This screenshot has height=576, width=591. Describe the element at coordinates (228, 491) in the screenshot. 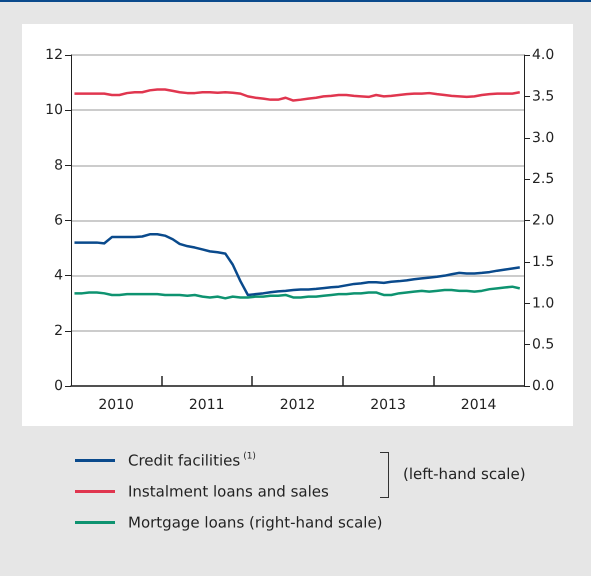

I see `legend-label: Instalment loans and sales` at that location.